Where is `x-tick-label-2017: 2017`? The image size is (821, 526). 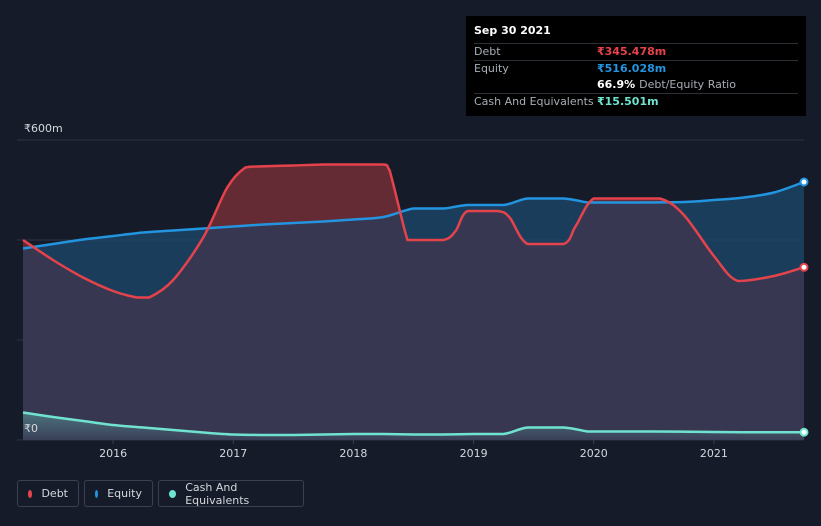 x-tick-label-2017: 2017 is located at coordinates (233, 453).